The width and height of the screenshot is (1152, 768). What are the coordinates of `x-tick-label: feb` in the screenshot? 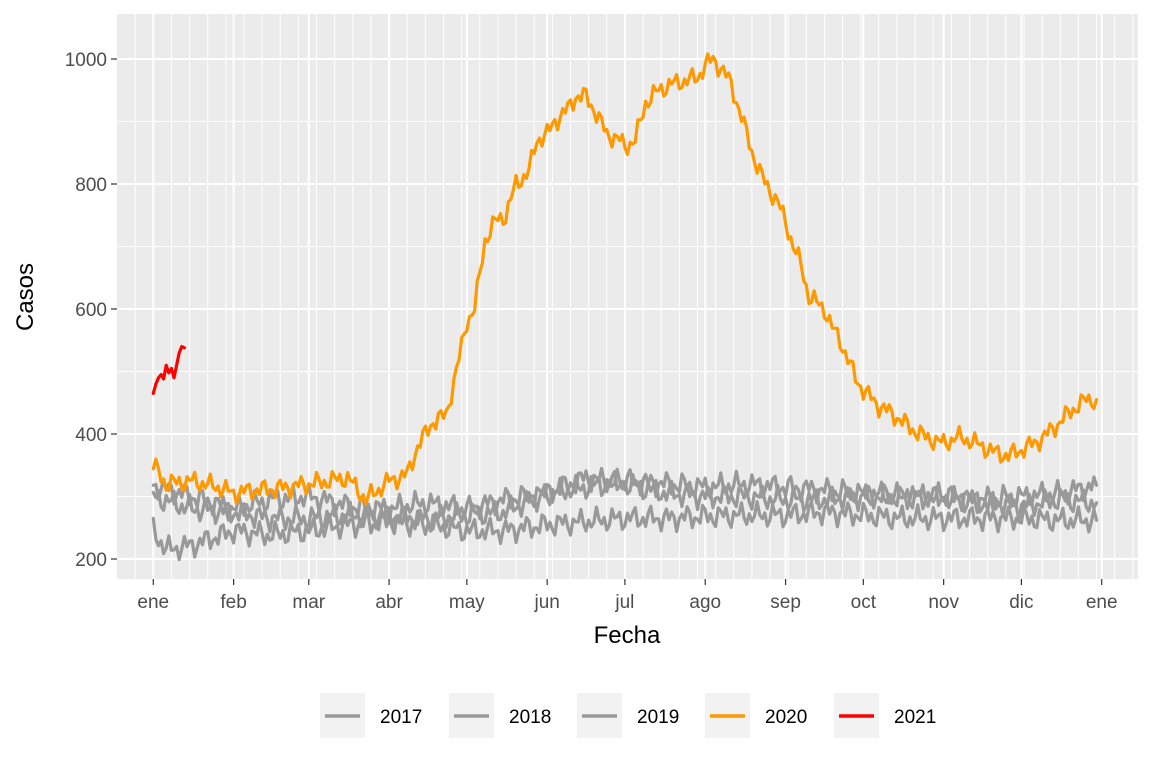 It's located at (233, 602).